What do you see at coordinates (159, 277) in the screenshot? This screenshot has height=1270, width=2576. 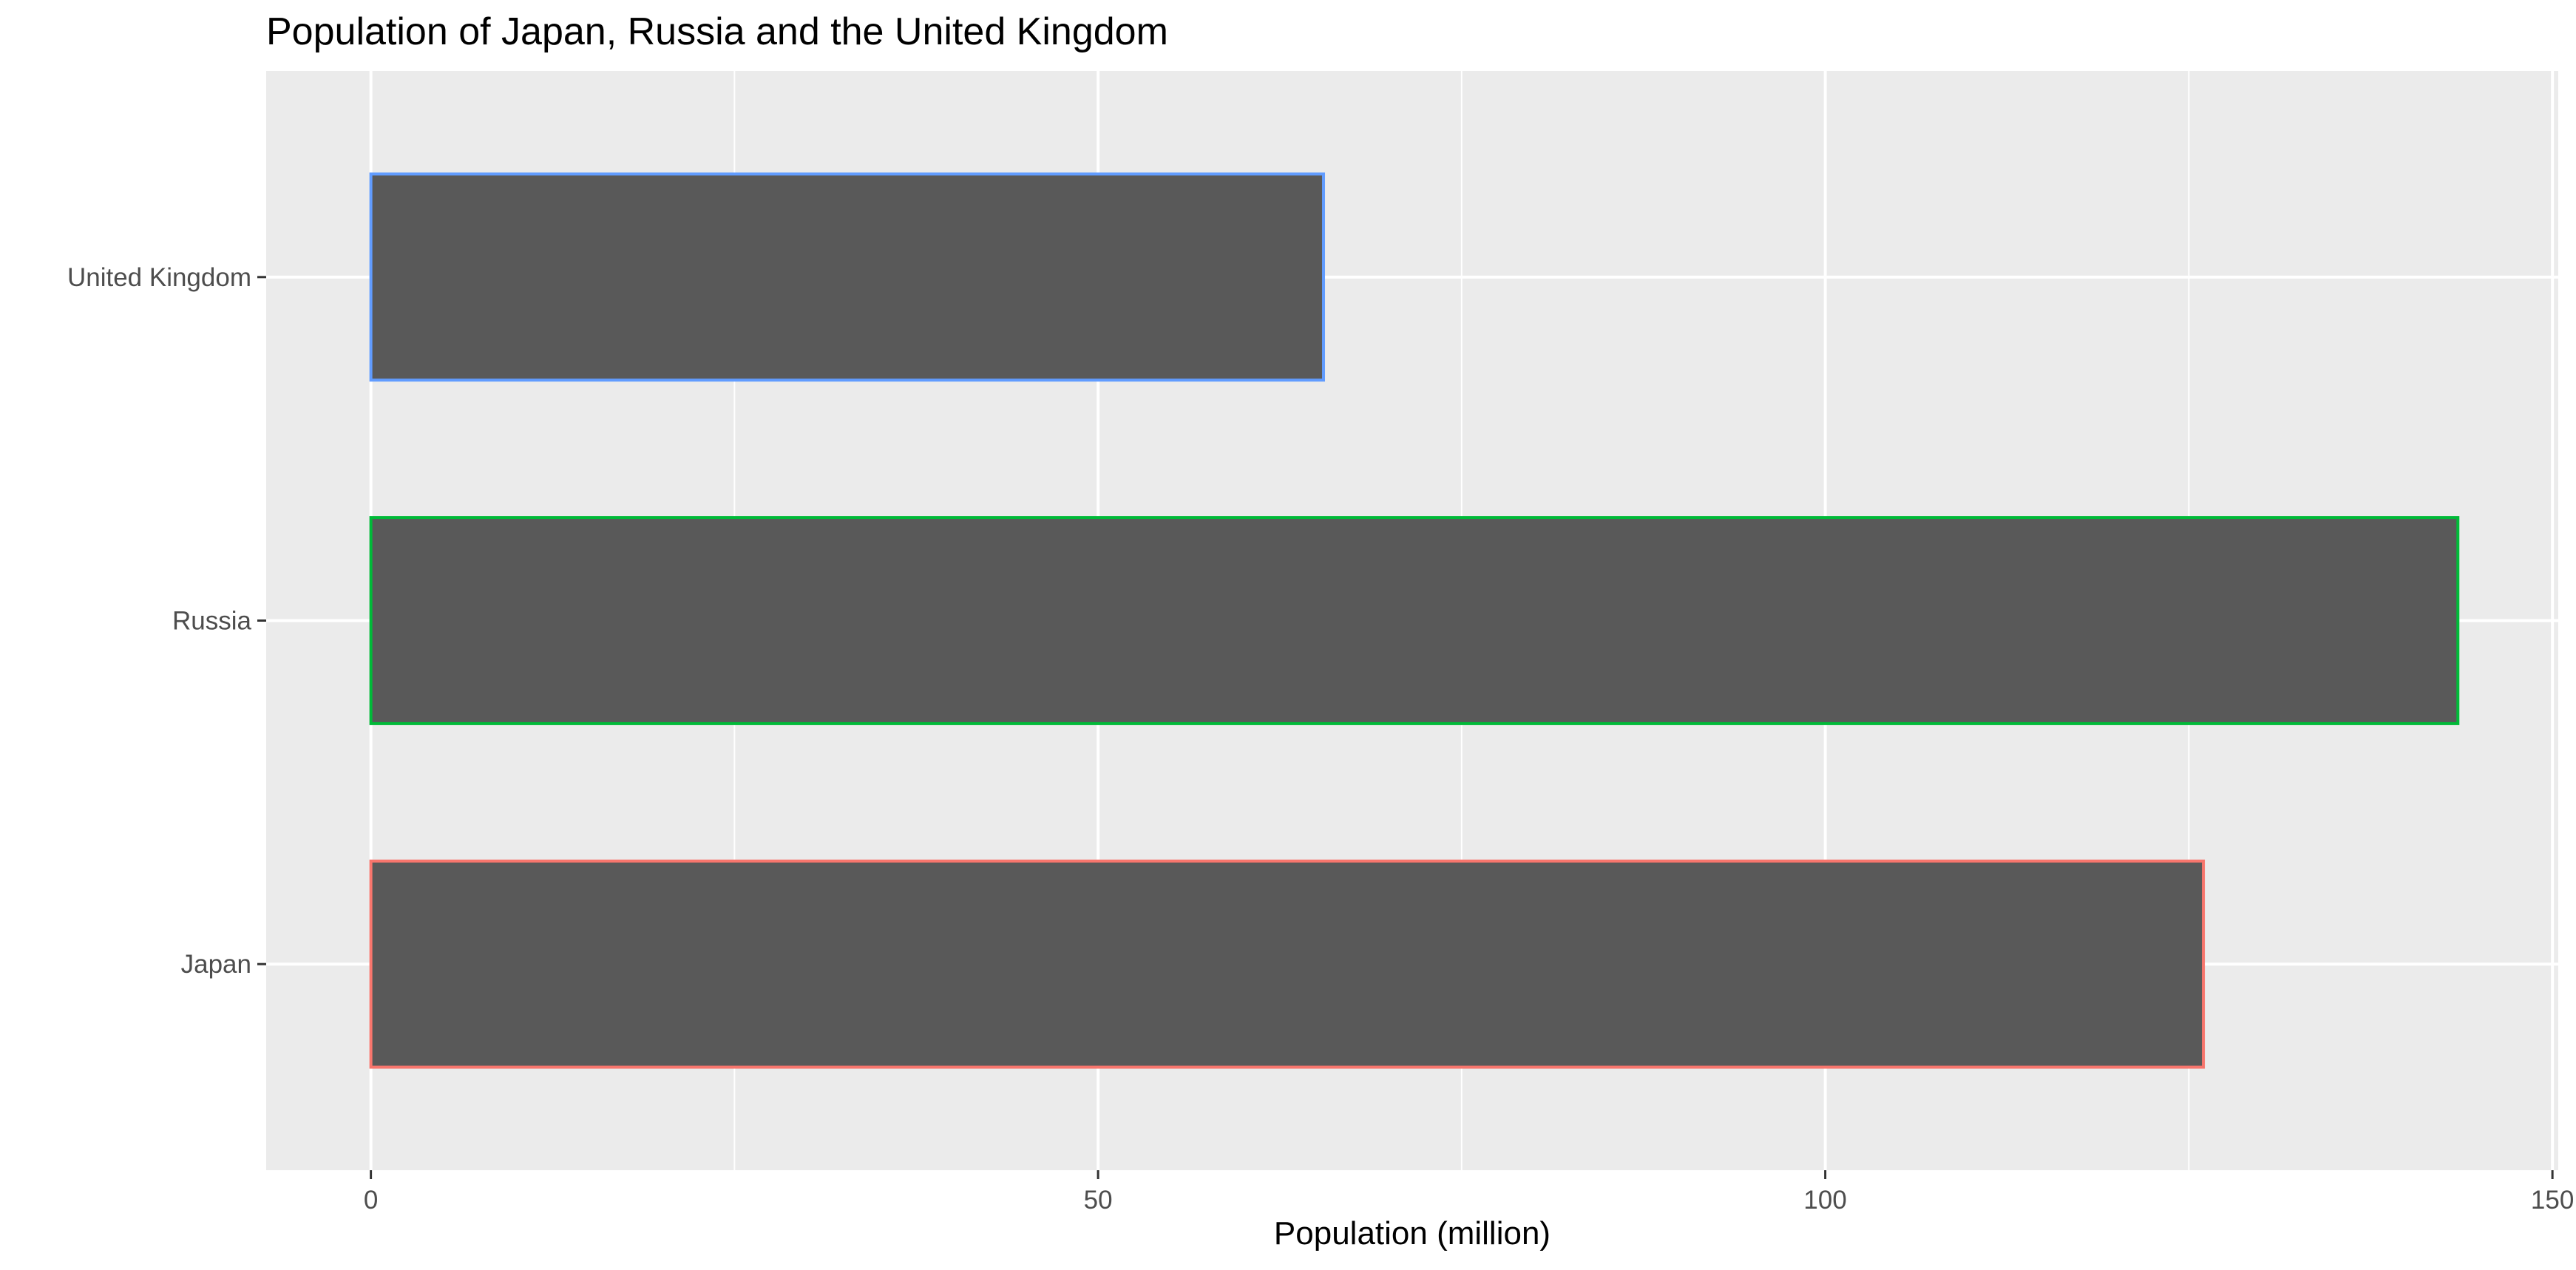 I see `y-tick-label: United Kingdom` at bounding box center [159, 277].